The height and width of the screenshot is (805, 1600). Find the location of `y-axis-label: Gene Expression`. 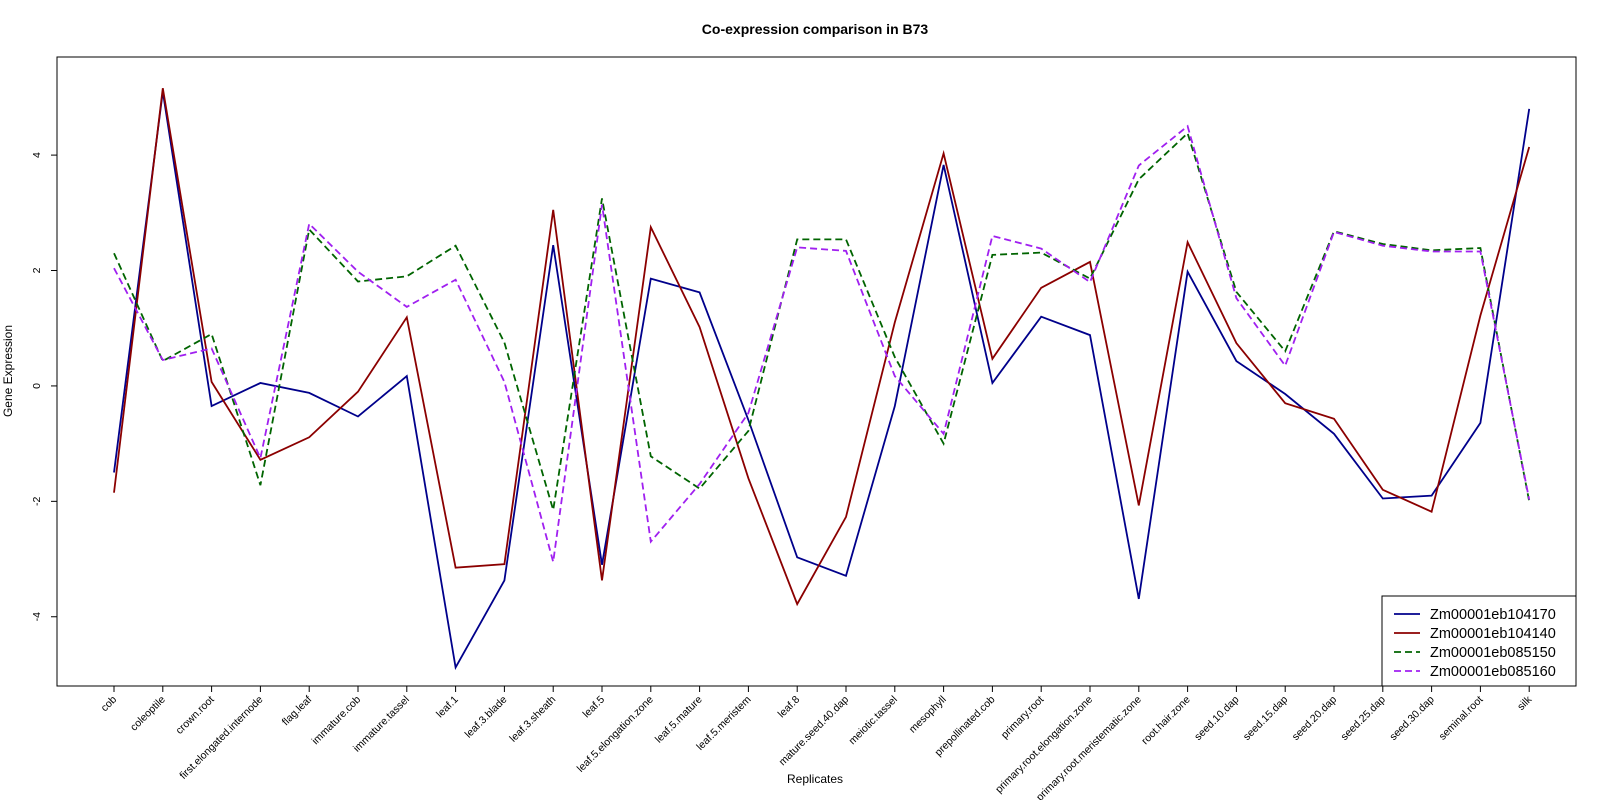

y-axis-label: Gene Expression is located at coordinates (8, 371).